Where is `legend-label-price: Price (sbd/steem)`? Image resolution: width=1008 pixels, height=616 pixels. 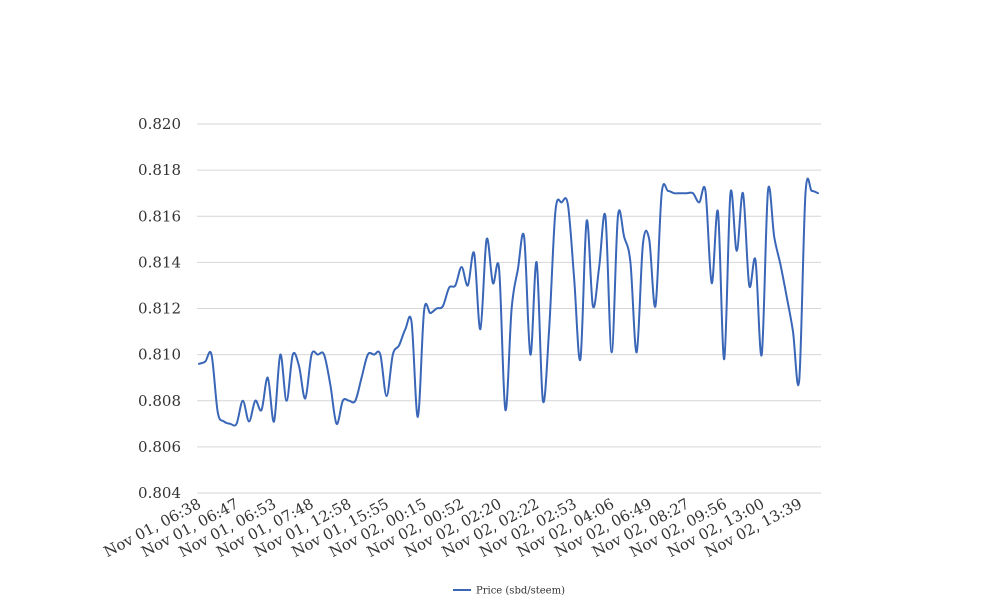
legend-label-price: Price (sbd/steem) is located at coordinates (520, 591).